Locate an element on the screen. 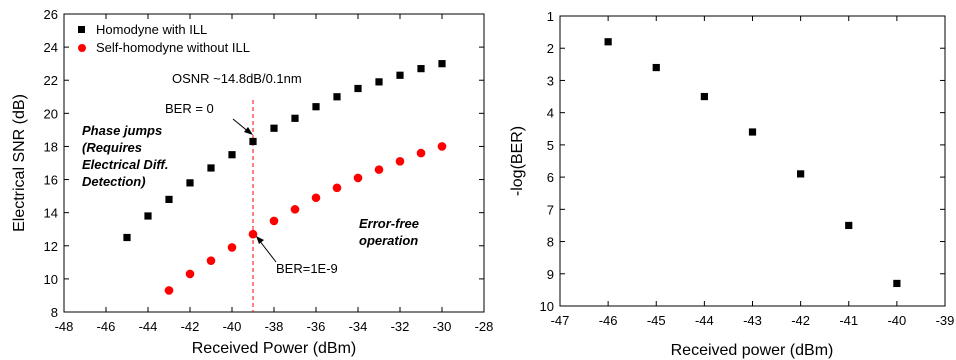  y-tick-label: 14 is located at coordinates (51, 213).